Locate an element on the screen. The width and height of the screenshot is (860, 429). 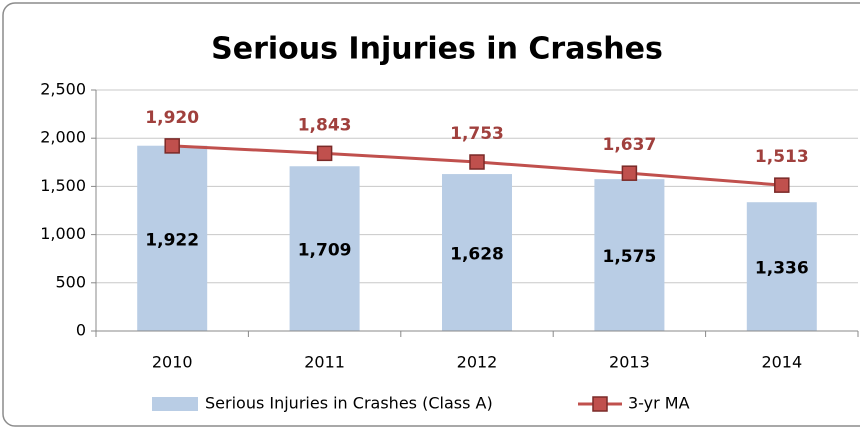
bar-value-label: 1,336 is located at coordinates (782, 269).